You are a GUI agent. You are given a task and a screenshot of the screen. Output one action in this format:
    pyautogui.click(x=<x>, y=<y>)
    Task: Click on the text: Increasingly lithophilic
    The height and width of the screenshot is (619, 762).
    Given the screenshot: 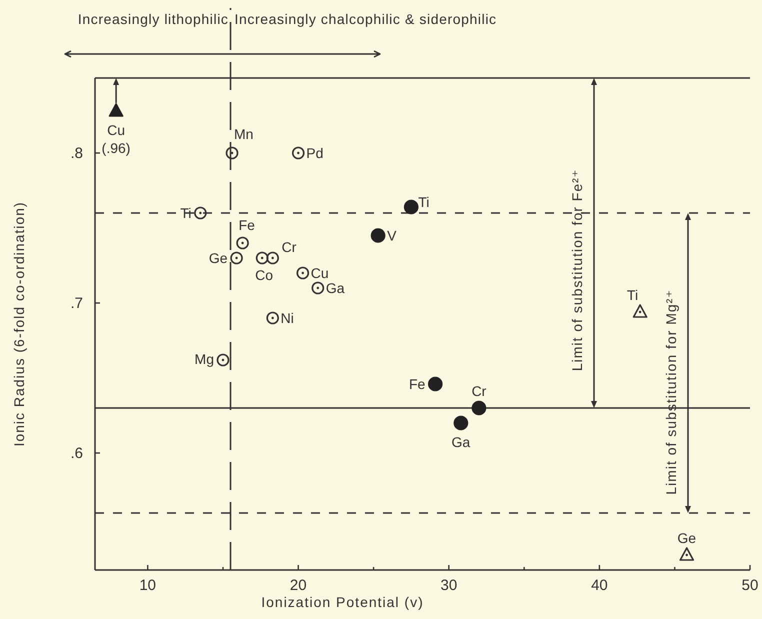 What is the action you would take?
    pyautogui.click(x=153, y=19)
    